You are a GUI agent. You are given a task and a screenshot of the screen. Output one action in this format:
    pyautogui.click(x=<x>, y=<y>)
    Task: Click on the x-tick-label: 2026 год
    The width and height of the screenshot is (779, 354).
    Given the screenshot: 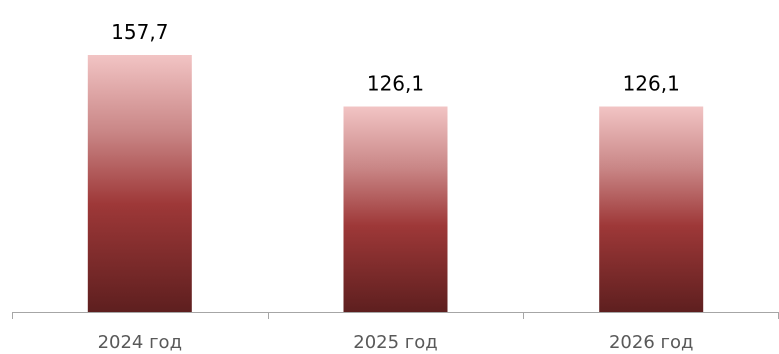 What is the action you would take?
    pyautogui.click(x=651, y=342)
    